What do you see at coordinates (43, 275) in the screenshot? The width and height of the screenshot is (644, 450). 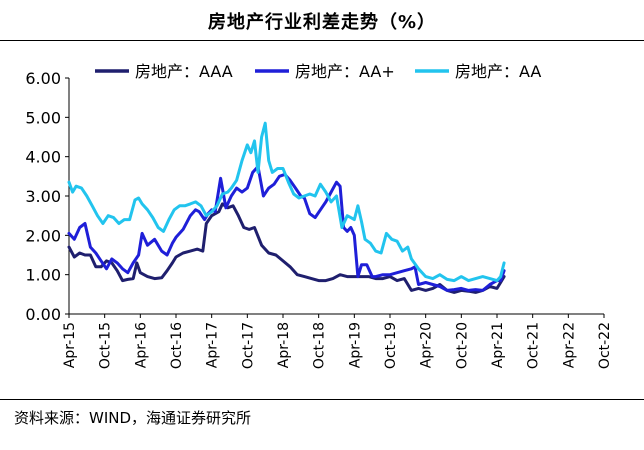 I see `y-tick-label: 1.00` at bounding box center [43, 275].